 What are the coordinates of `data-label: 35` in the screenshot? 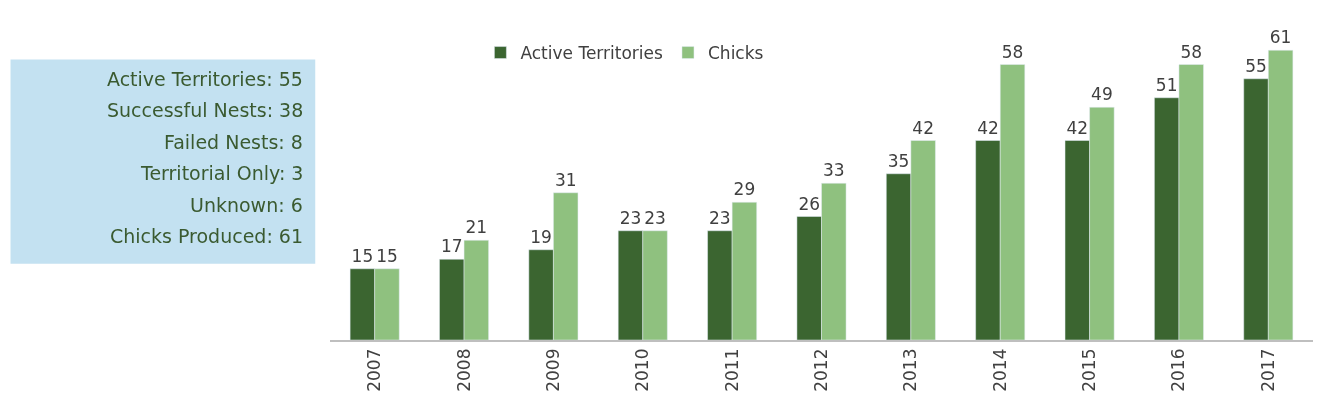 It's located at (898, 160).